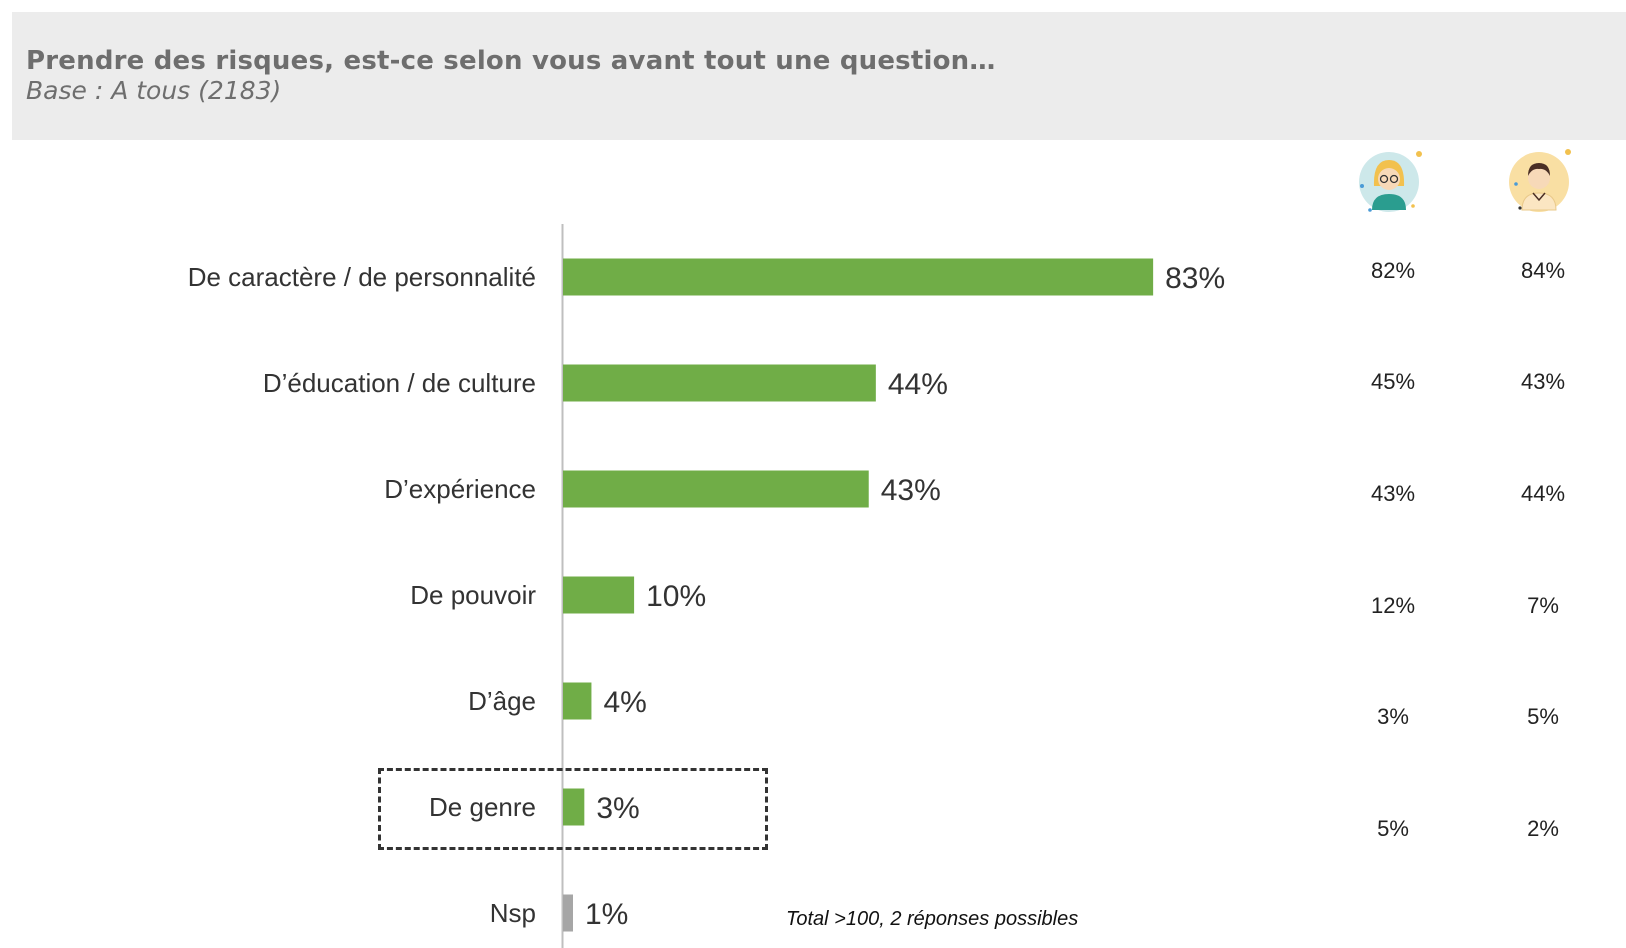 This screenshot has width=1626, height=948. Describe the element at coordinates (606, 914) in the screenshot. I see `bar-value-label: 1%` at that location.